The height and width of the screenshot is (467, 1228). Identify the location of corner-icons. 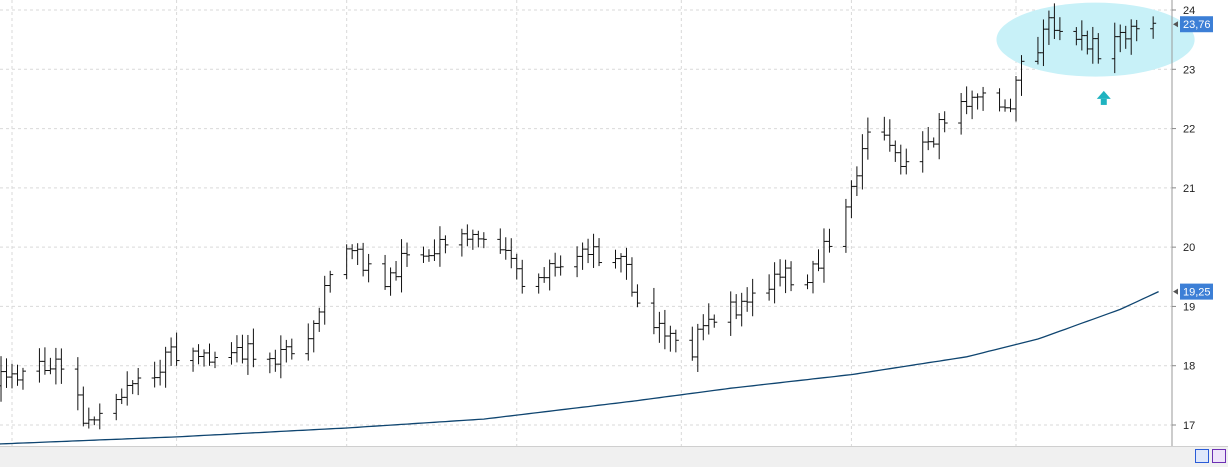
(1210, 456).